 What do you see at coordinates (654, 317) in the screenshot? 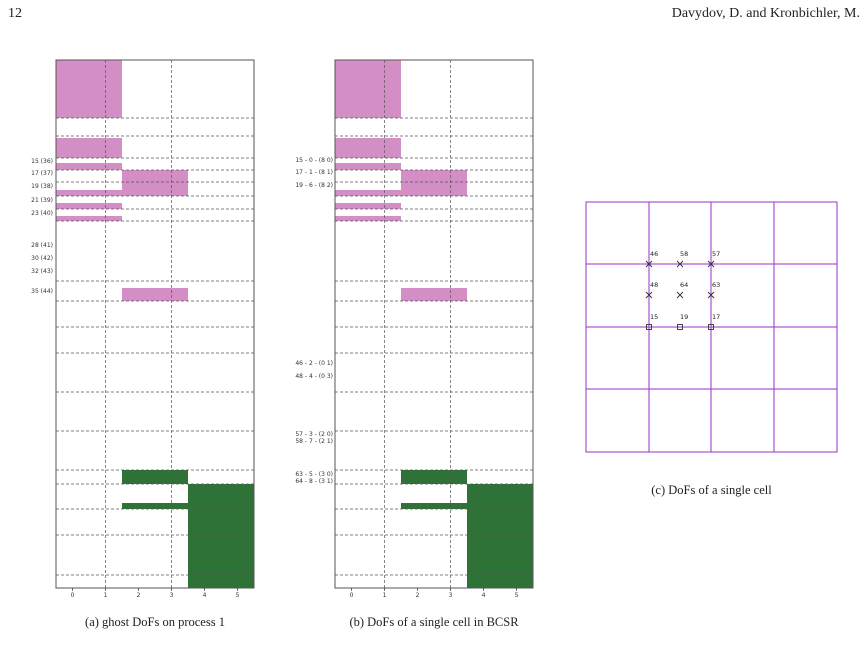
I see `dof-label: 15` at bounding box center [654, 317].